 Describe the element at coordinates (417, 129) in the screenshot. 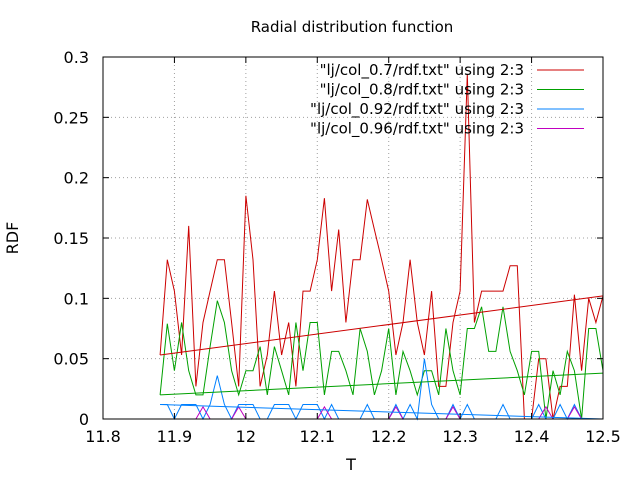

I see `legend-label-4: "lj/col_0.96/rdf.txt" using 2:3` at that location.